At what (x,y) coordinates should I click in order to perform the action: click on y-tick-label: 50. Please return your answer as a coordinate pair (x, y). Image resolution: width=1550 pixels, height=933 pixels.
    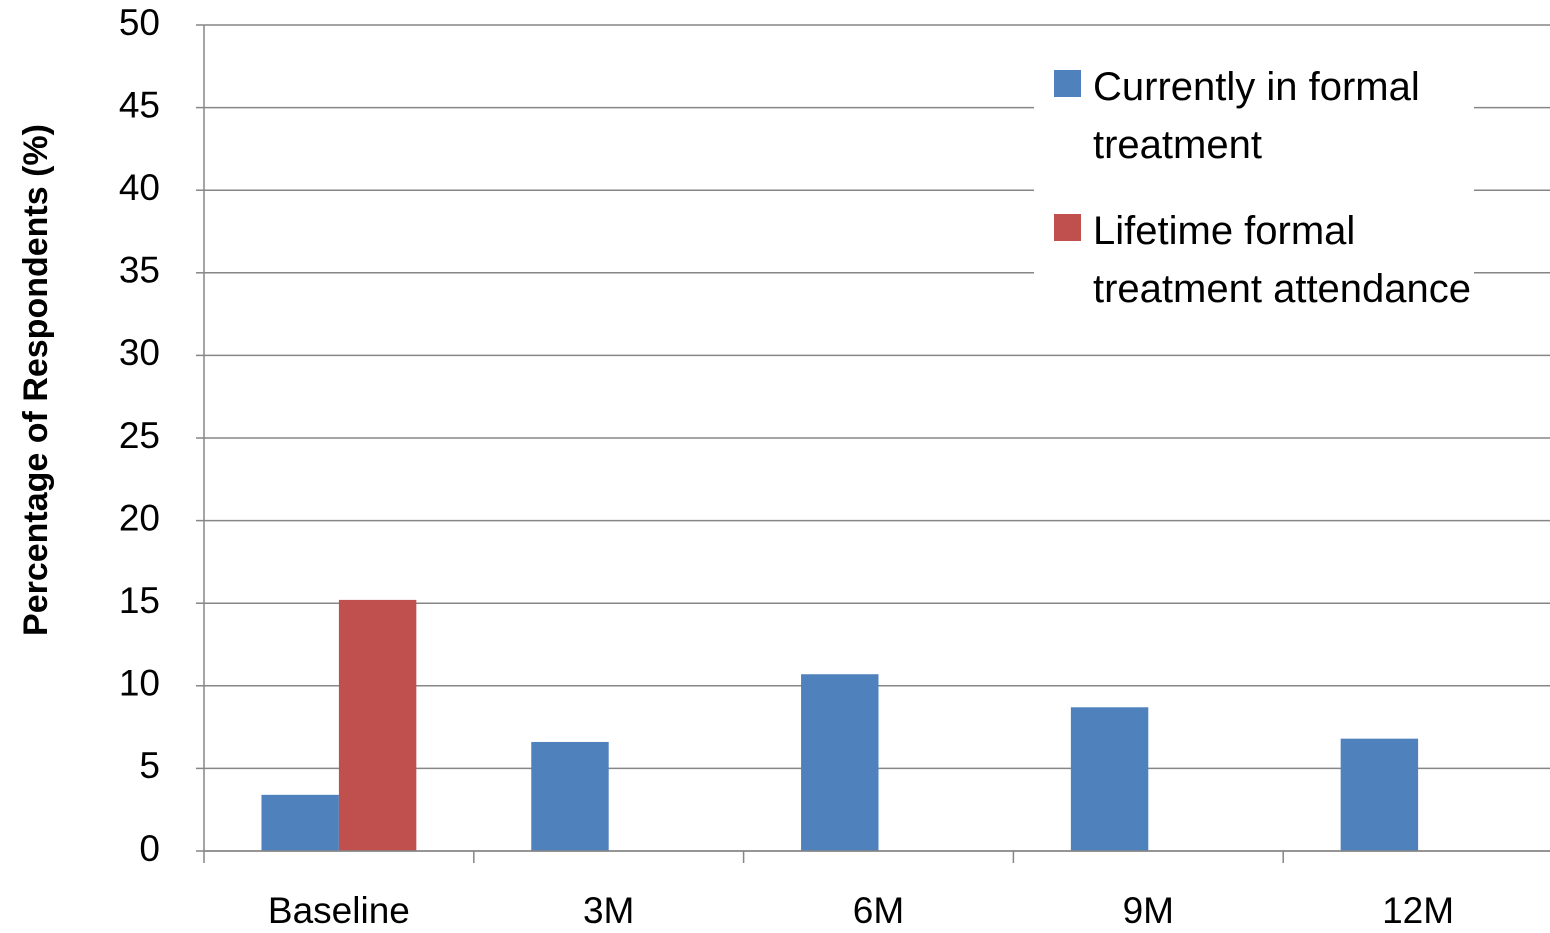
    Looking at the image, I should click on (139, 22).